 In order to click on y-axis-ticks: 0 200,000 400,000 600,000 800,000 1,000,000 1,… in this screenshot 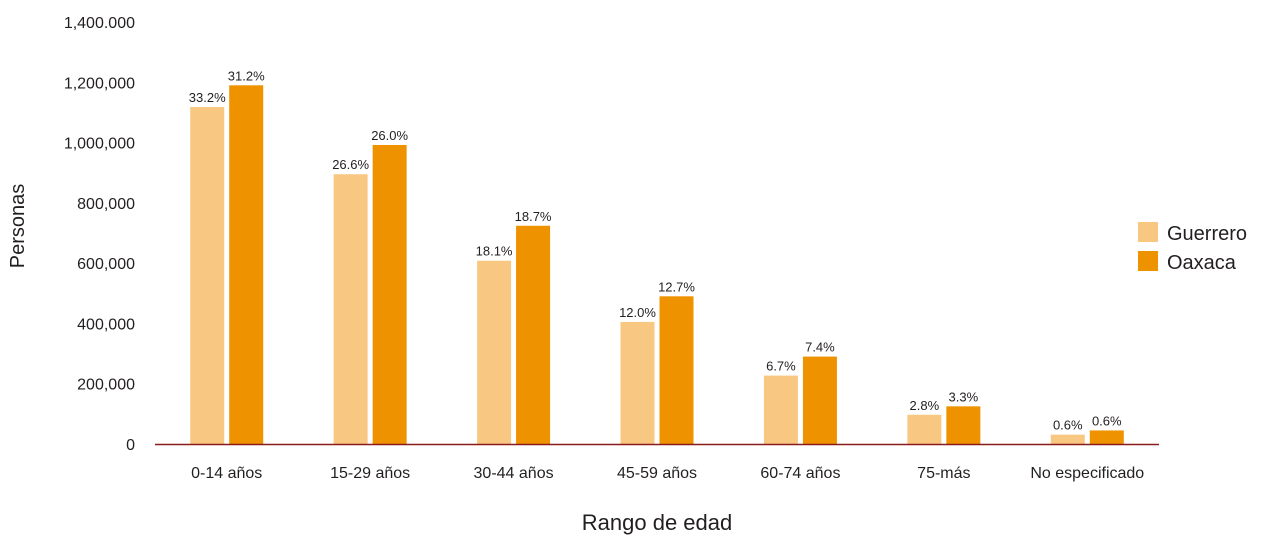, I will do `click(99, 234)`.